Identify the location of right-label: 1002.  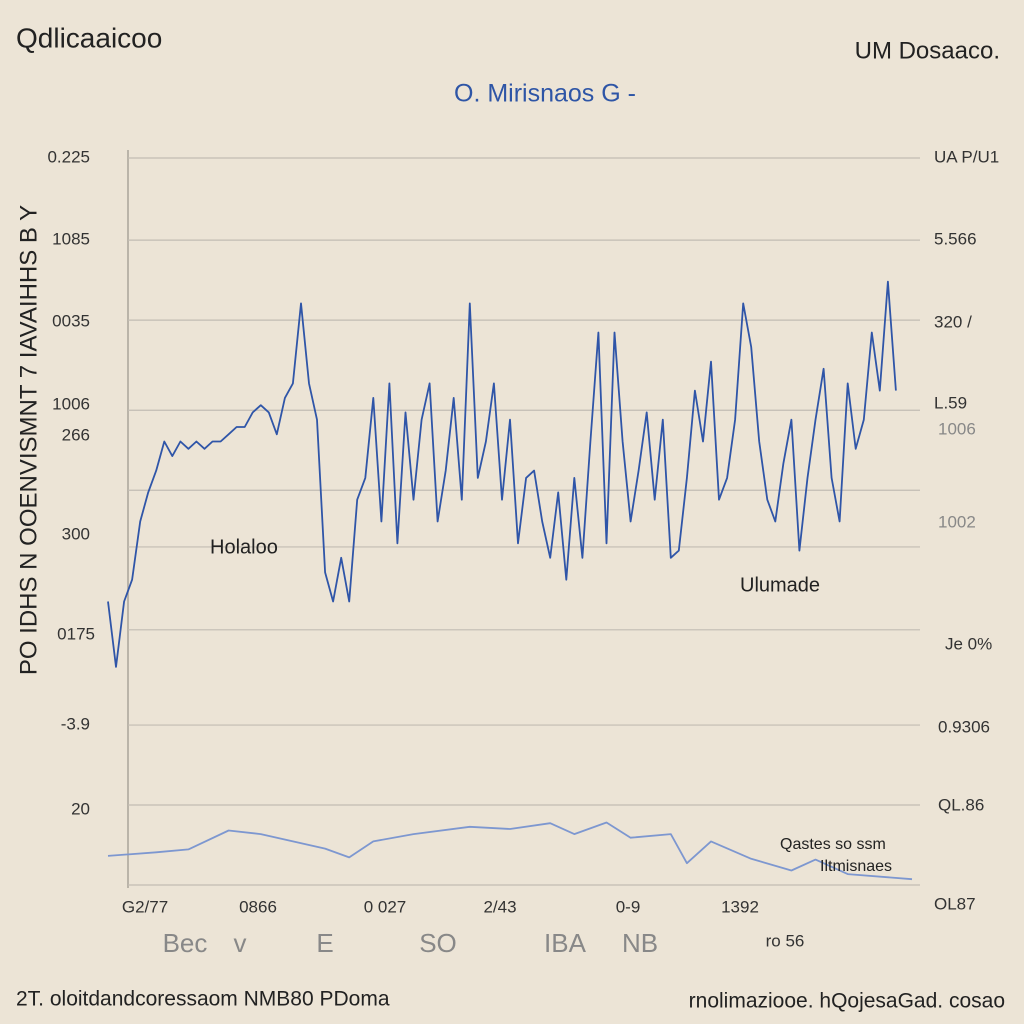
(957, 521).